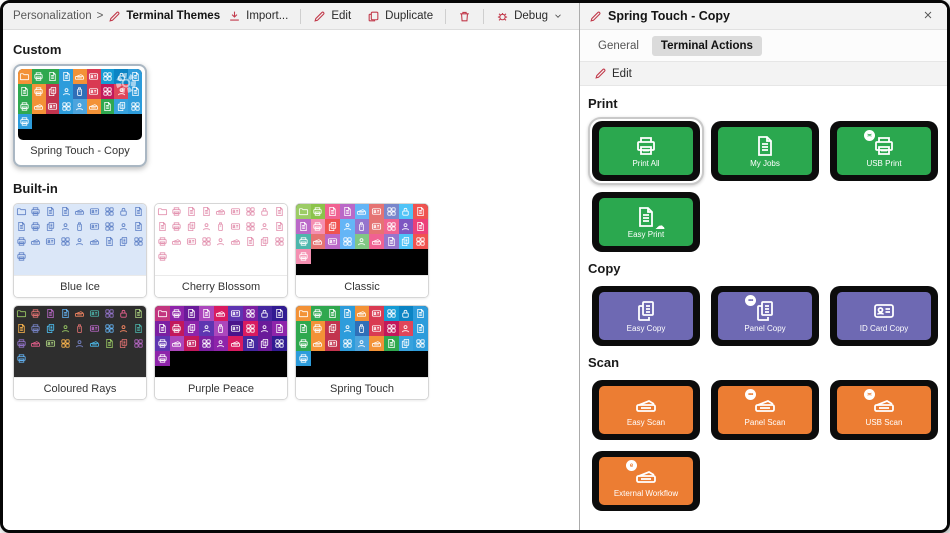  I want to click on theme-card: Spring Touch - Copy, so click(80, 115).